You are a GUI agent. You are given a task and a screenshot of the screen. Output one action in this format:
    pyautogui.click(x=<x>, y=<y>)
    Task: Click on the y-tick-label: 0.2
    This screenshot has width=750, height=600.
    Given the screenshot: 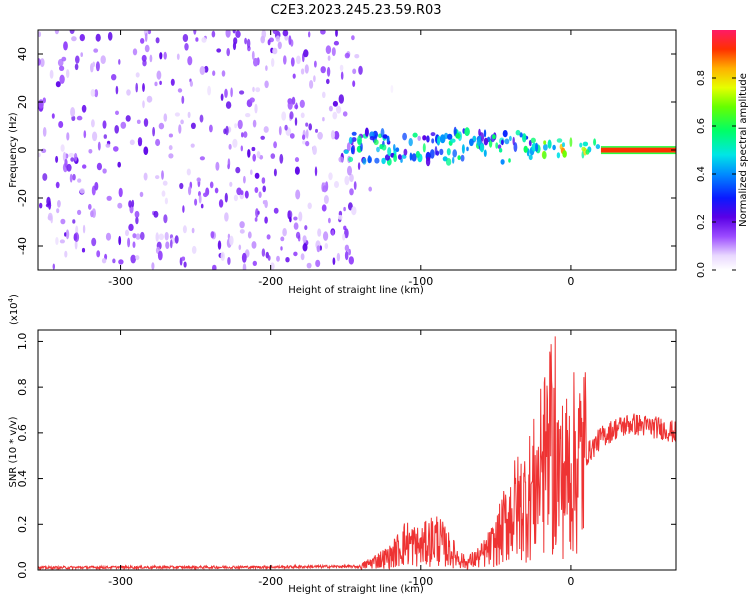 What is the action you would take?
    pyautogui.click(x=22, y=525)
    